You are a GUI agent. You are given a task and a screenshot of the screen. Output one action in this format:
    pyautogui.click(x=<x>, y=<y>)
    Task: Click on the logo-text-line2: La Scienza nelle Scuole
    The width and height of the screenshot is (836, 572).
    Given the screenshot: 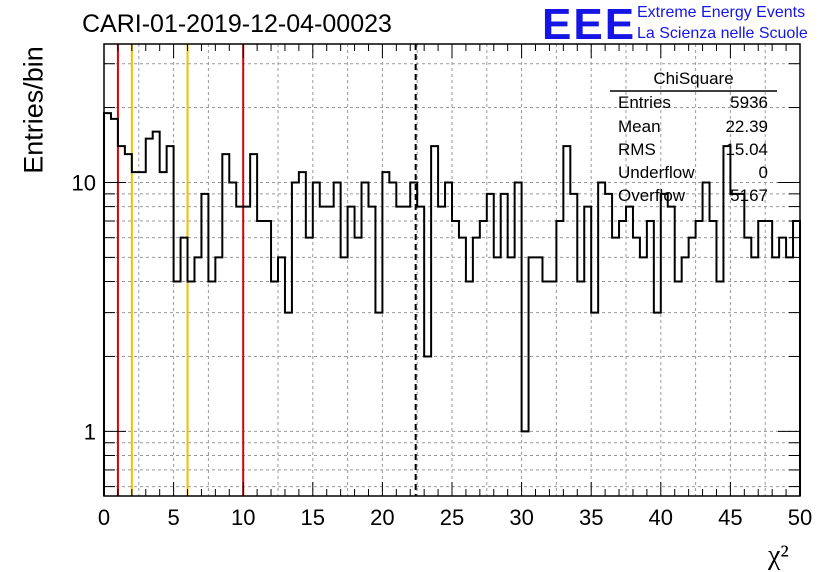 What is the action you would take?
    pyautogui.click(x=722, y=33)
    